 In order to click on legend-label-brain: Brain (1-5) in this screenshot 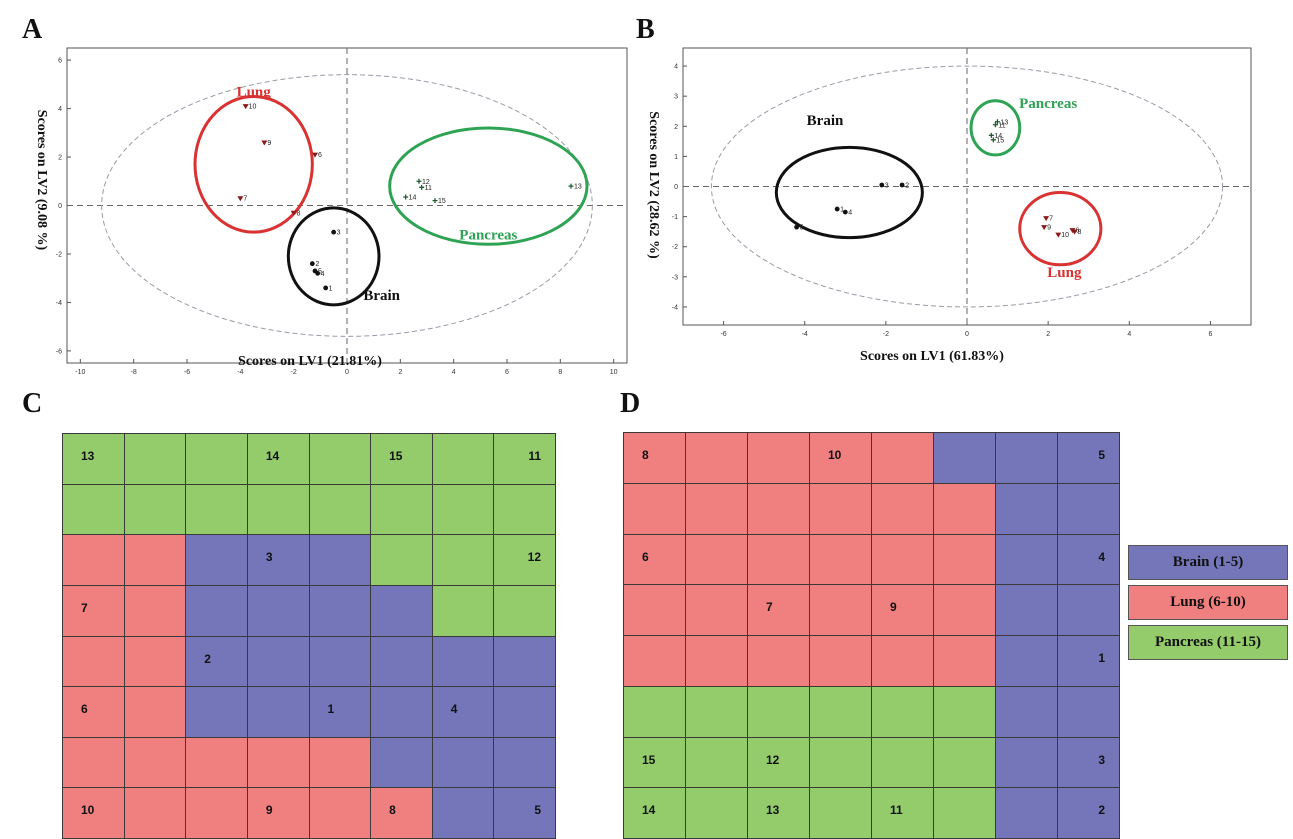, I will do `click(1208, 562)`.